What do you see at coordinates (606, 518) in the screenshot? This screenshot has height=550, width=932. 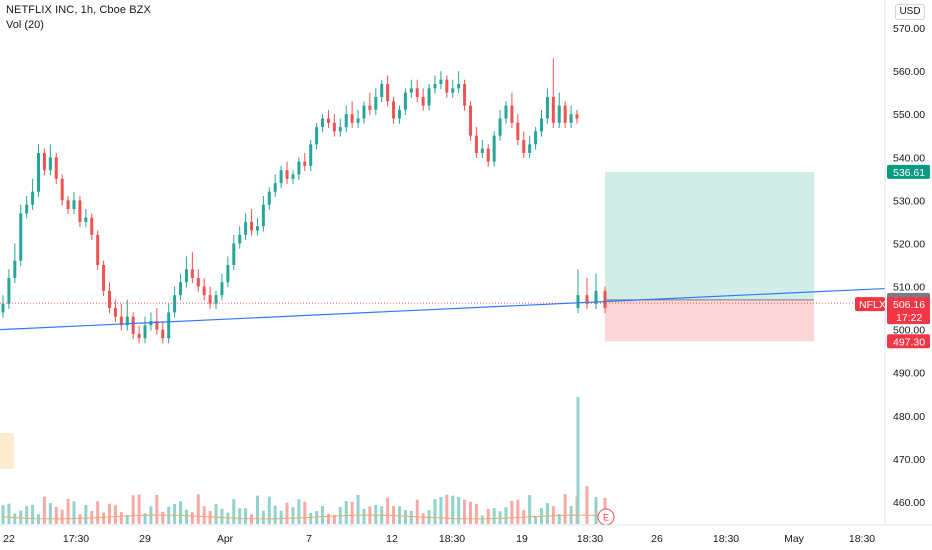 I see `earnings-marker-label: E` at bounding box center [606, 518].